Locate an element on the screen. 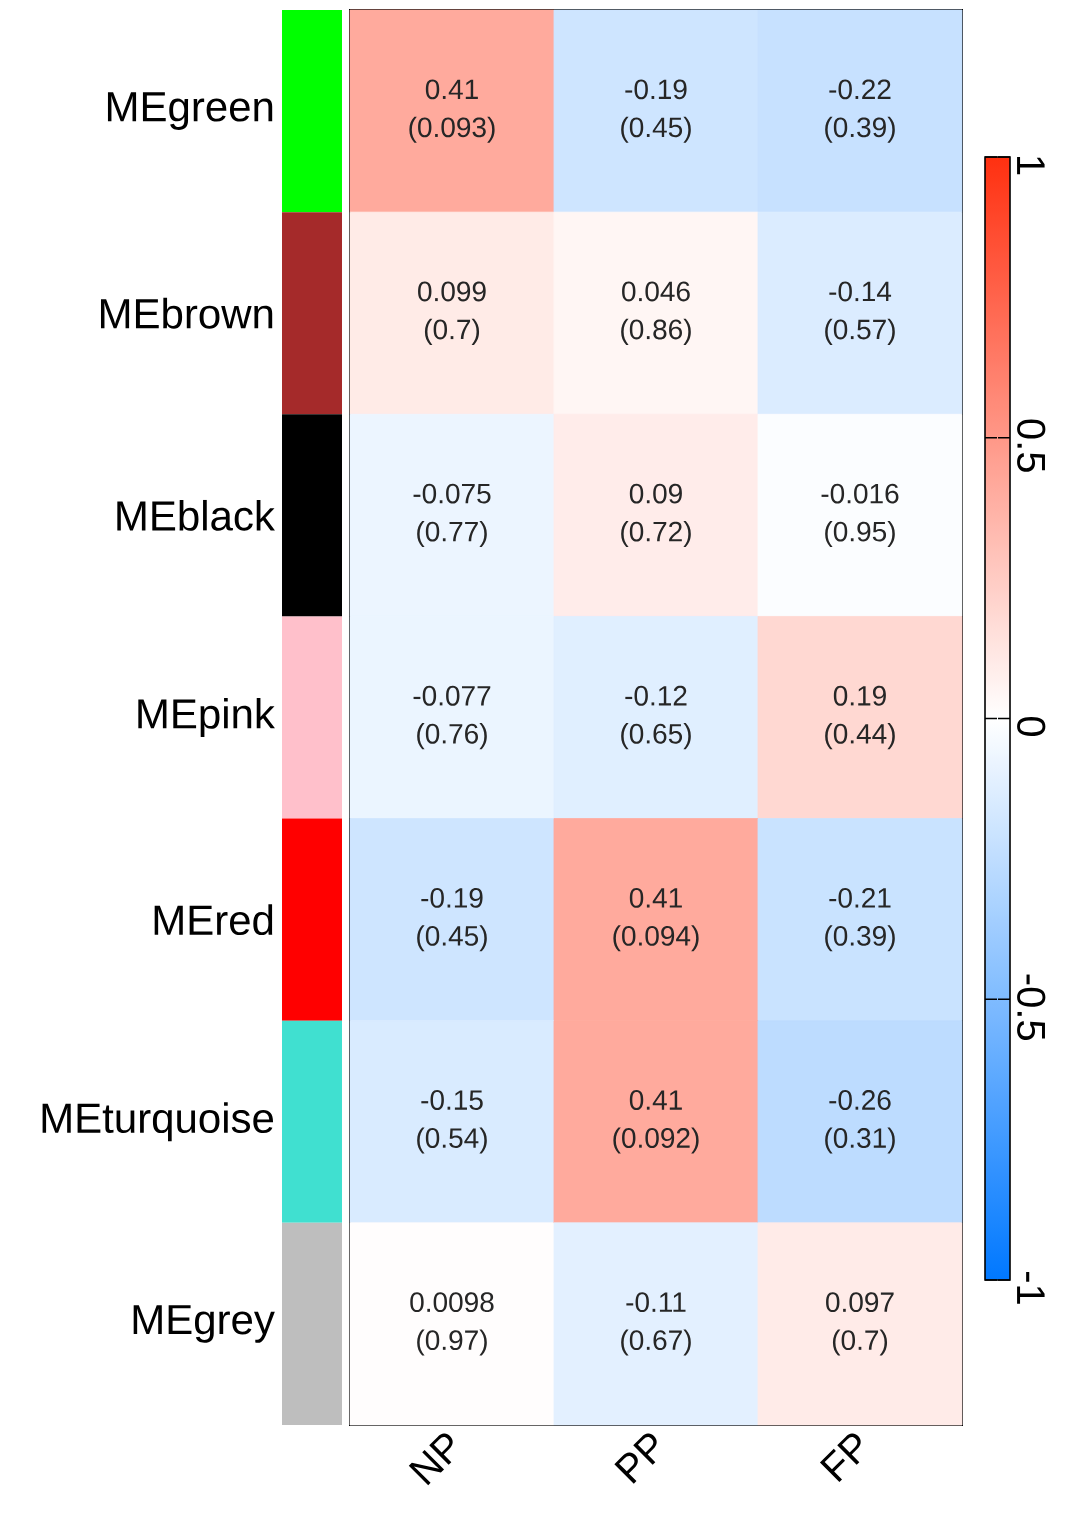 Image resolution: width=1085 pixels, height=1524 pixels. color-bar-label: 1 is located at coordinates (1031, 165).